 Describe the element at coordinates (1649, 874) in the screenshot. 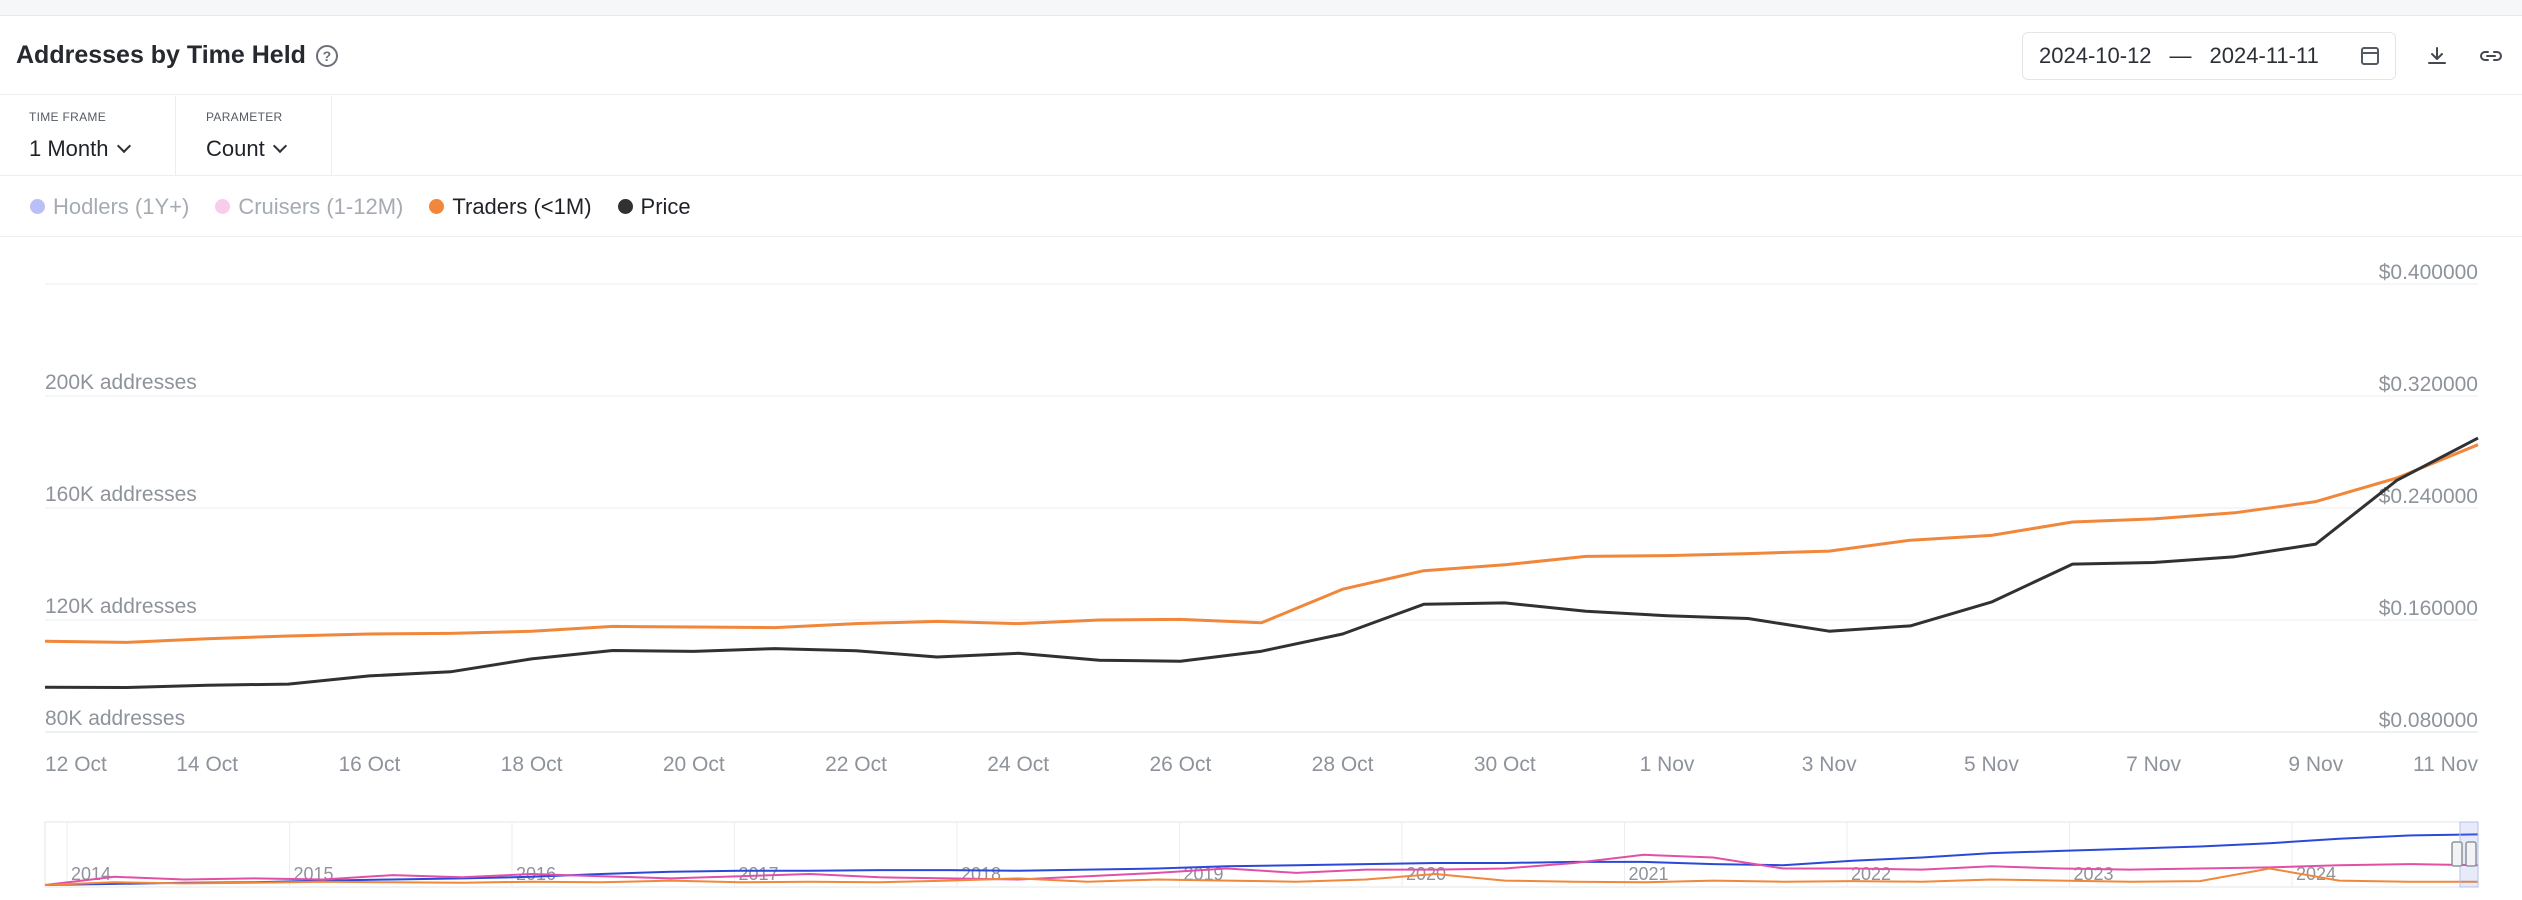

I see `navigator-year-label: 2021` at that location.